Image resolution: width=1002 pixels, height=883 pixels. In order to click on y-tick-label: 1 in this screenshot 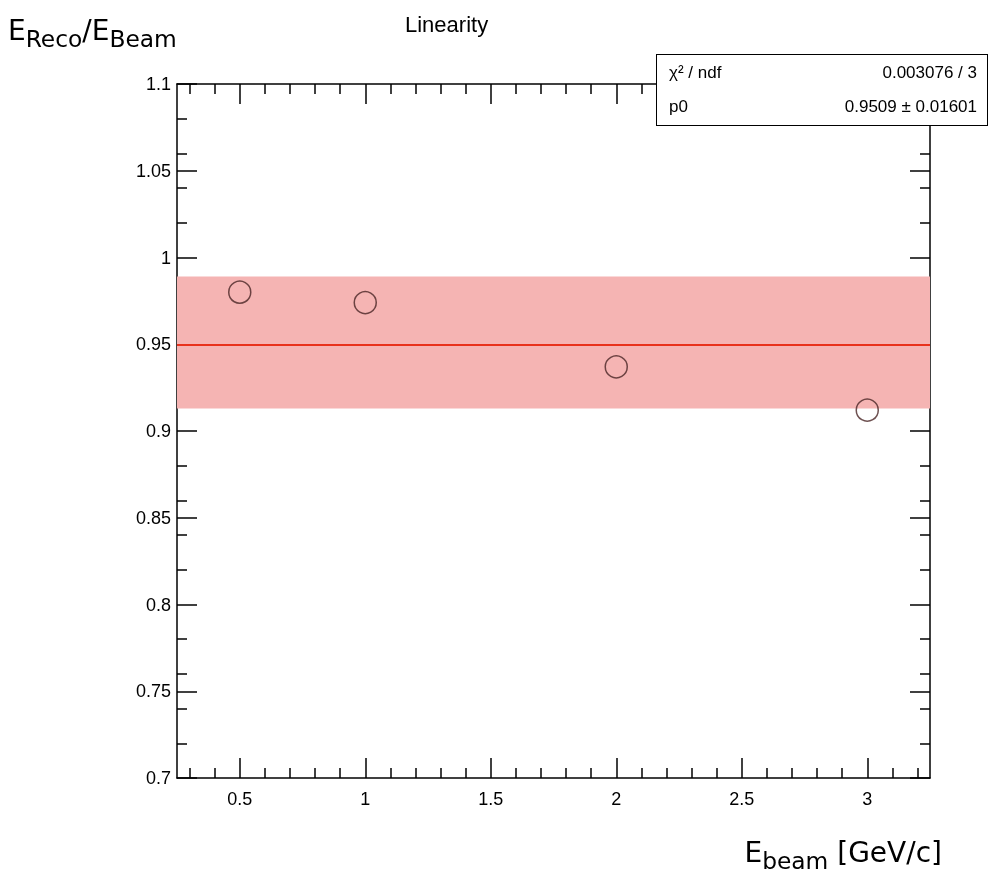, I will do `click(165, 257)`.